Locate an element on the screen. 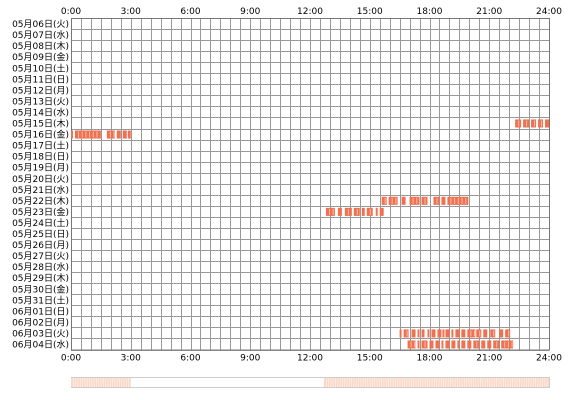 Image resolution: width=570 pixels, height=400 pixels. x-tick-label-top: 12:00 is located at coordinates (310, 12).